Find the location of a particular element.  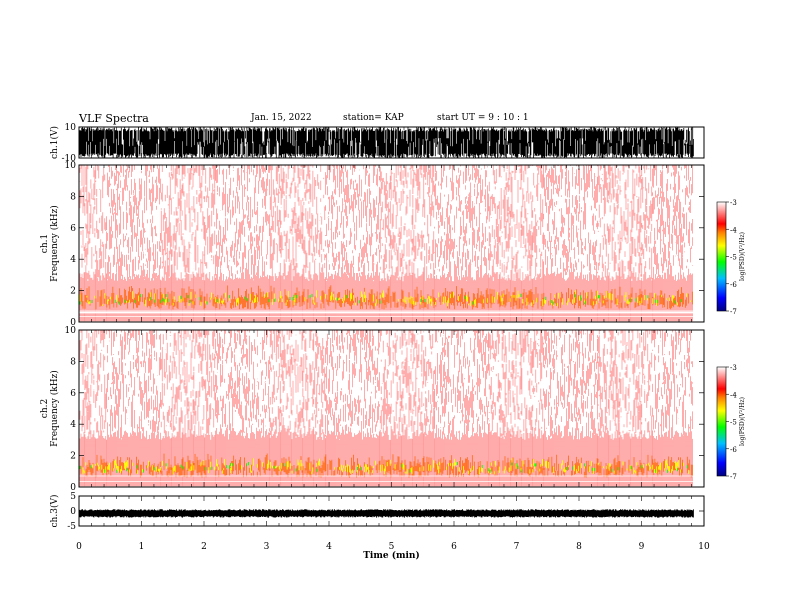

ch3-waveform-ytick-label: 0 is located at coordinates (73, 512).